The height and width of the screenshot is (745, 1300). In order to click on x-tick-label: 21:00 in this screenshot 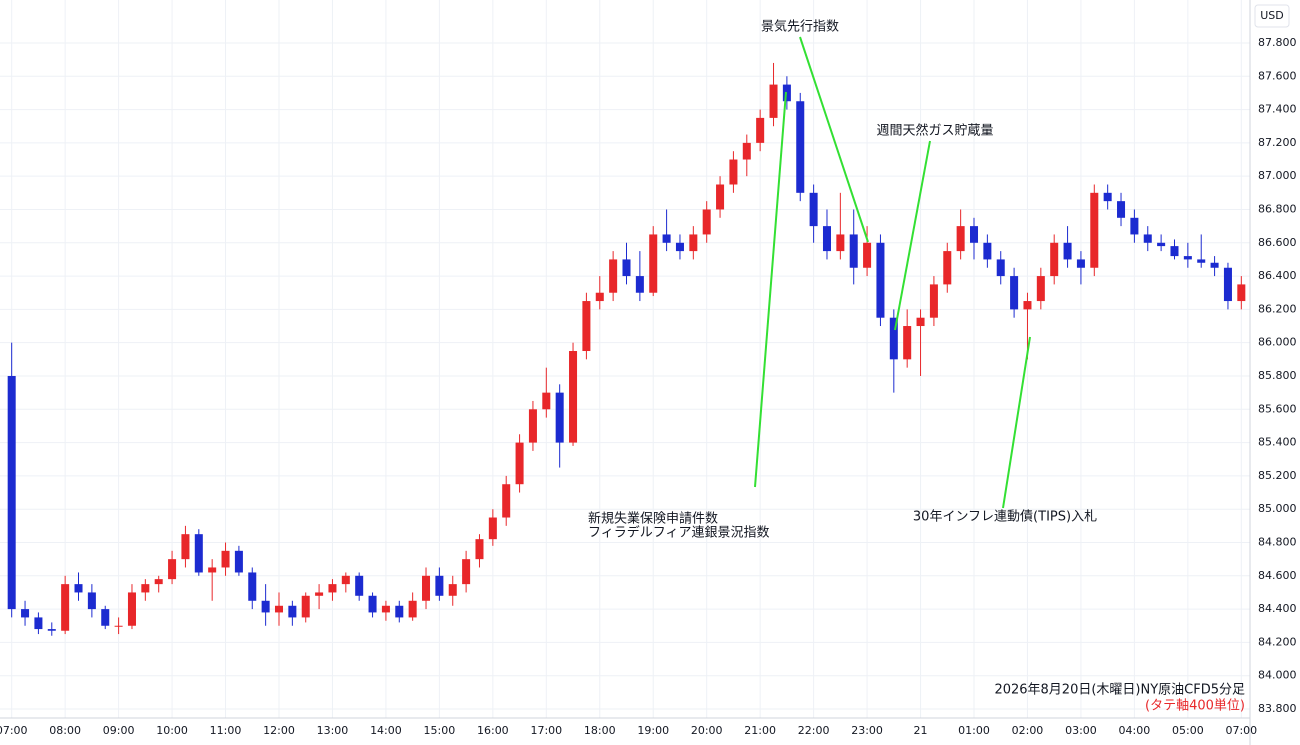, I will do `click(760, 730)`.